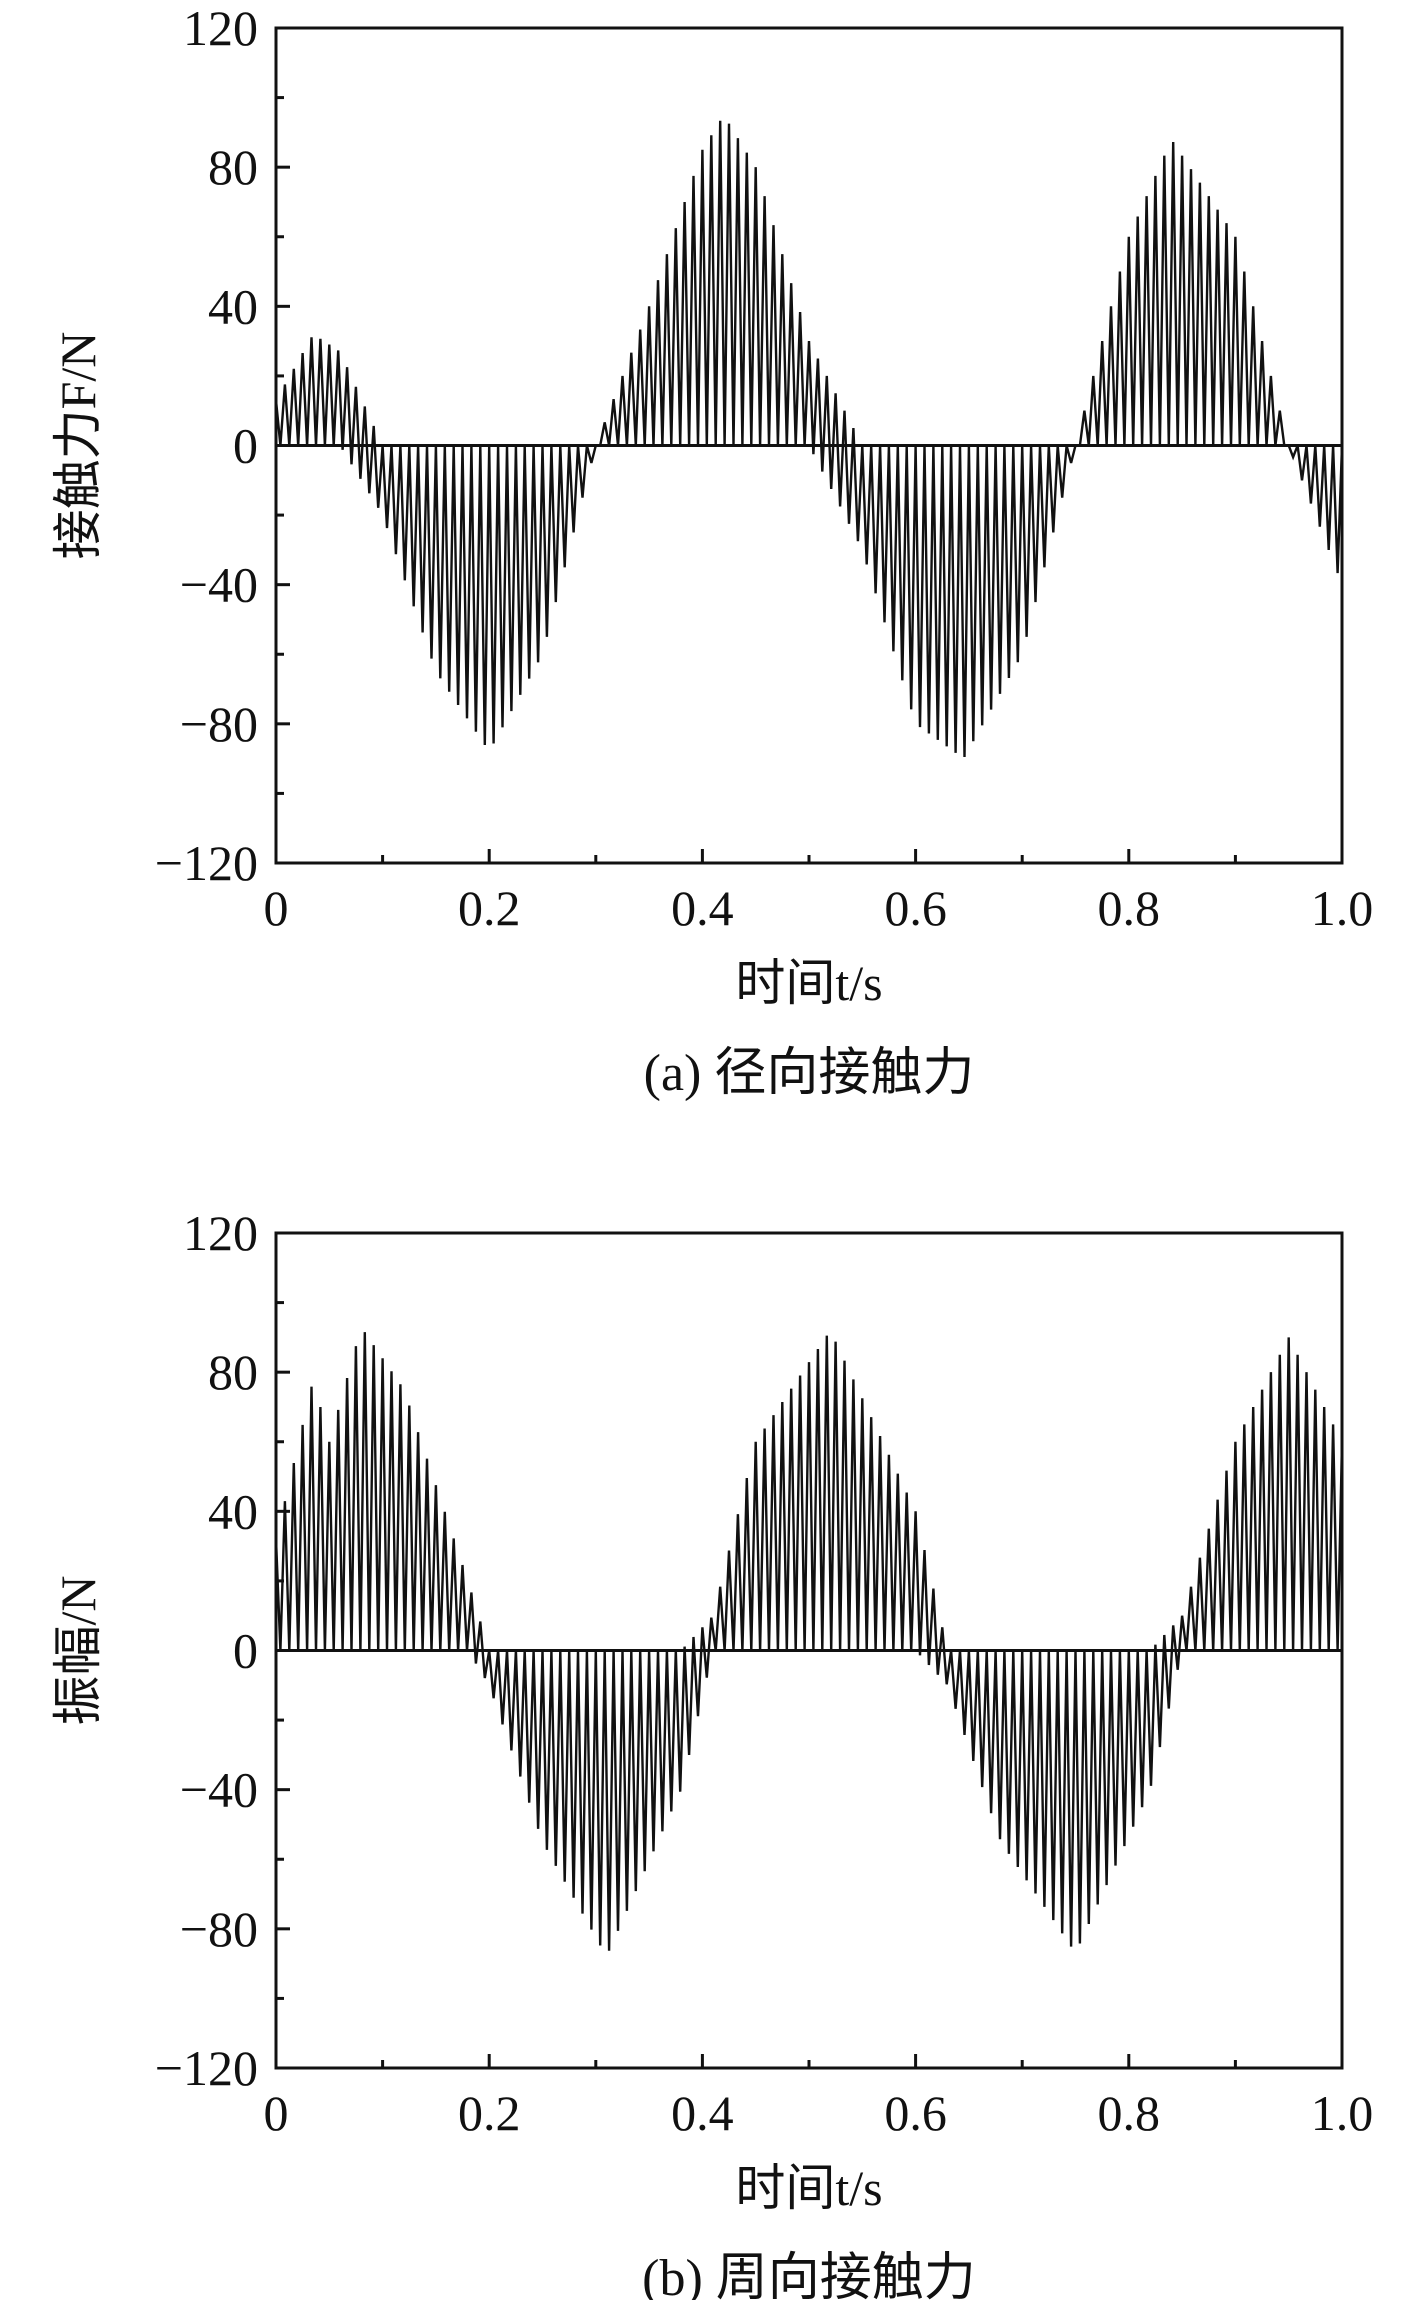  I want to click on y-axis-label-b: 振幅/N, so click(78, 1651).